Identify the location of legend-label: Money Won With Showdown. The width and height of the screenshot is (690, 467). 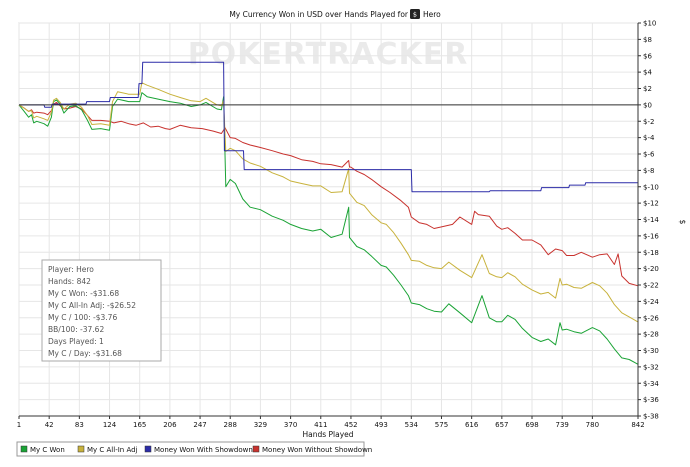
(203, 450).